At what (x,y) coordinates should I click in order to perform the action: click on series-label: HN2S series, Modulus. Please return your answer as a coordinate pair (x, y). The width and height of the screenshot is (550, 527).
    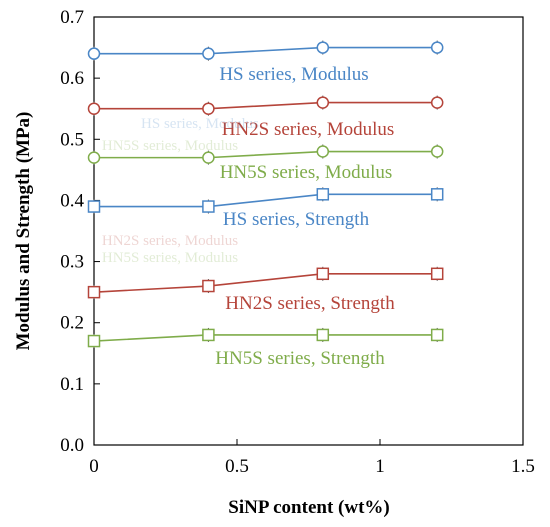
    Looking at the image, I should click on (308, 129).